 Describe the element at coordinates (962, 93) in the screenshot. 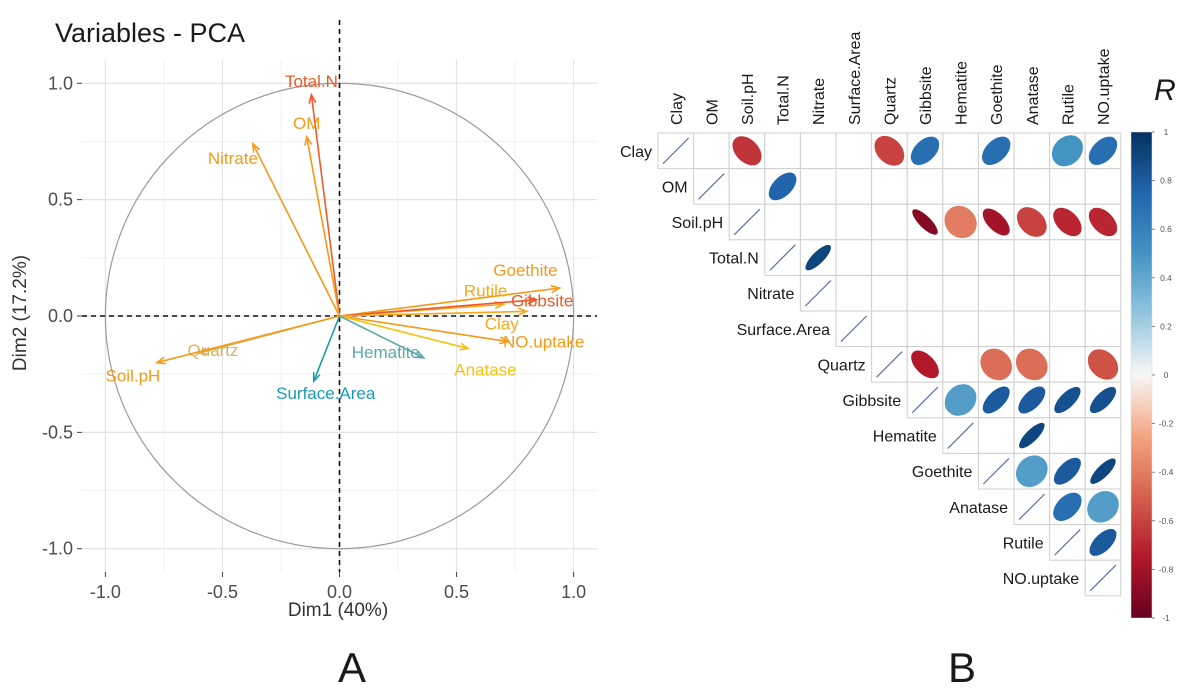

I see `column-label: Hematite` at that location.